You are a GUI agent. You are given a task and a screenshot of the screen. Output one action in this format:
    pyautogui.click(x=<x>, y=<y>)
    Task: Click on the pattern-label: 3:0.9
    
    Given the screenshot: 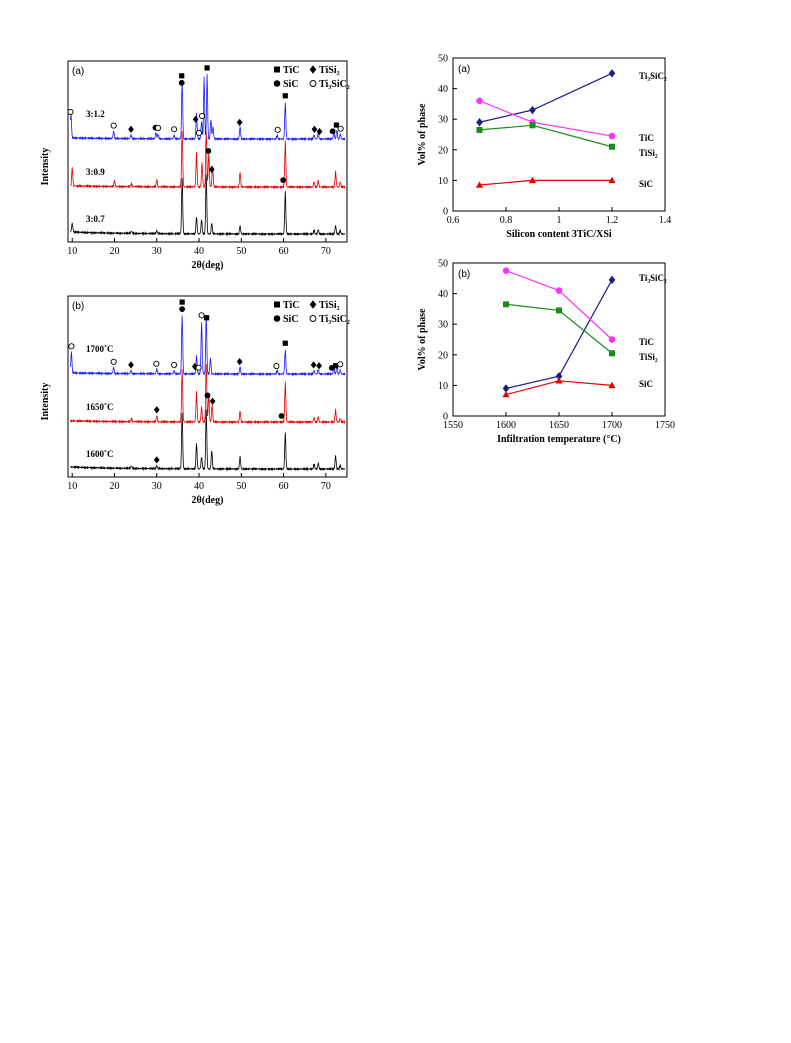 What is the action you would take?
    pyautogui.click(x=95, y=172)
    